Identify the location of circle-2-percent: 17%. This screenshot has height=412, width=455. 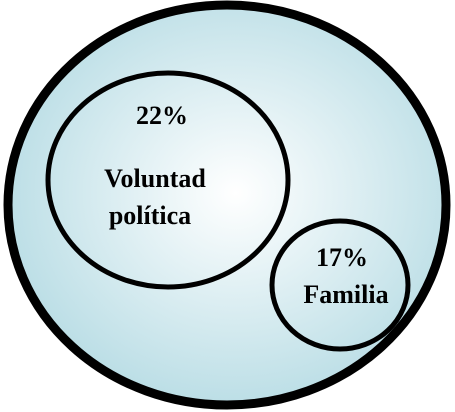
(342, 257).